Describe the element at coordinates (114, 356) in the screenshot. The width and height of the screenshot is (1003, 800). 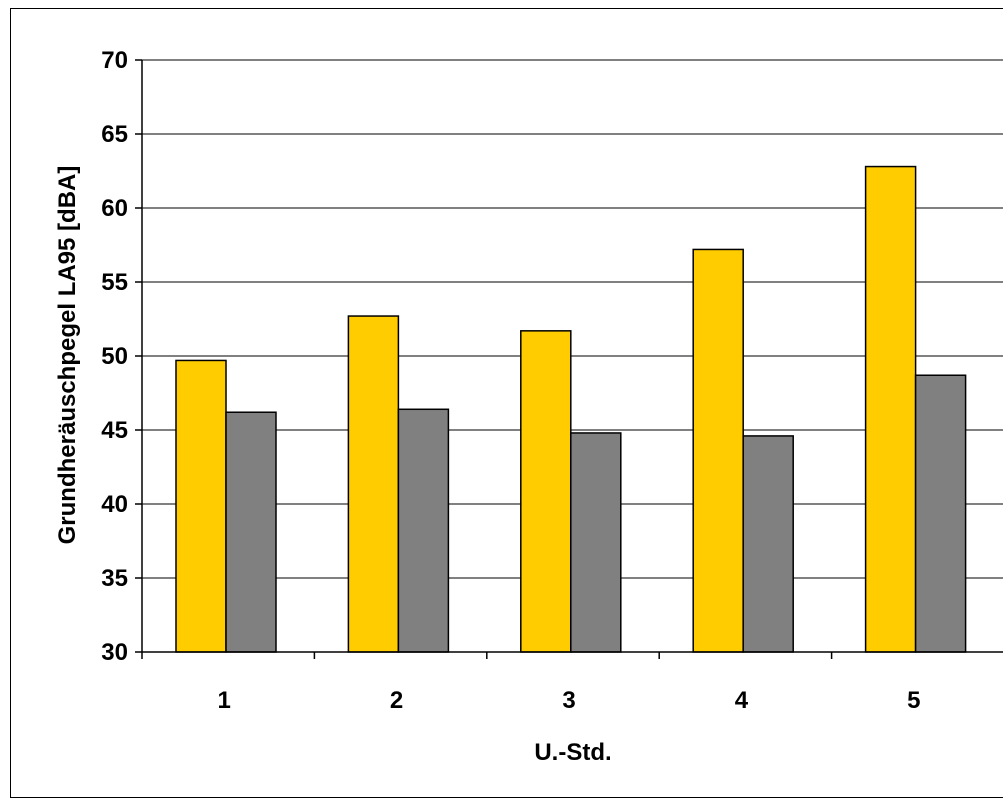
I see `y-tick-label: 50` at that location.